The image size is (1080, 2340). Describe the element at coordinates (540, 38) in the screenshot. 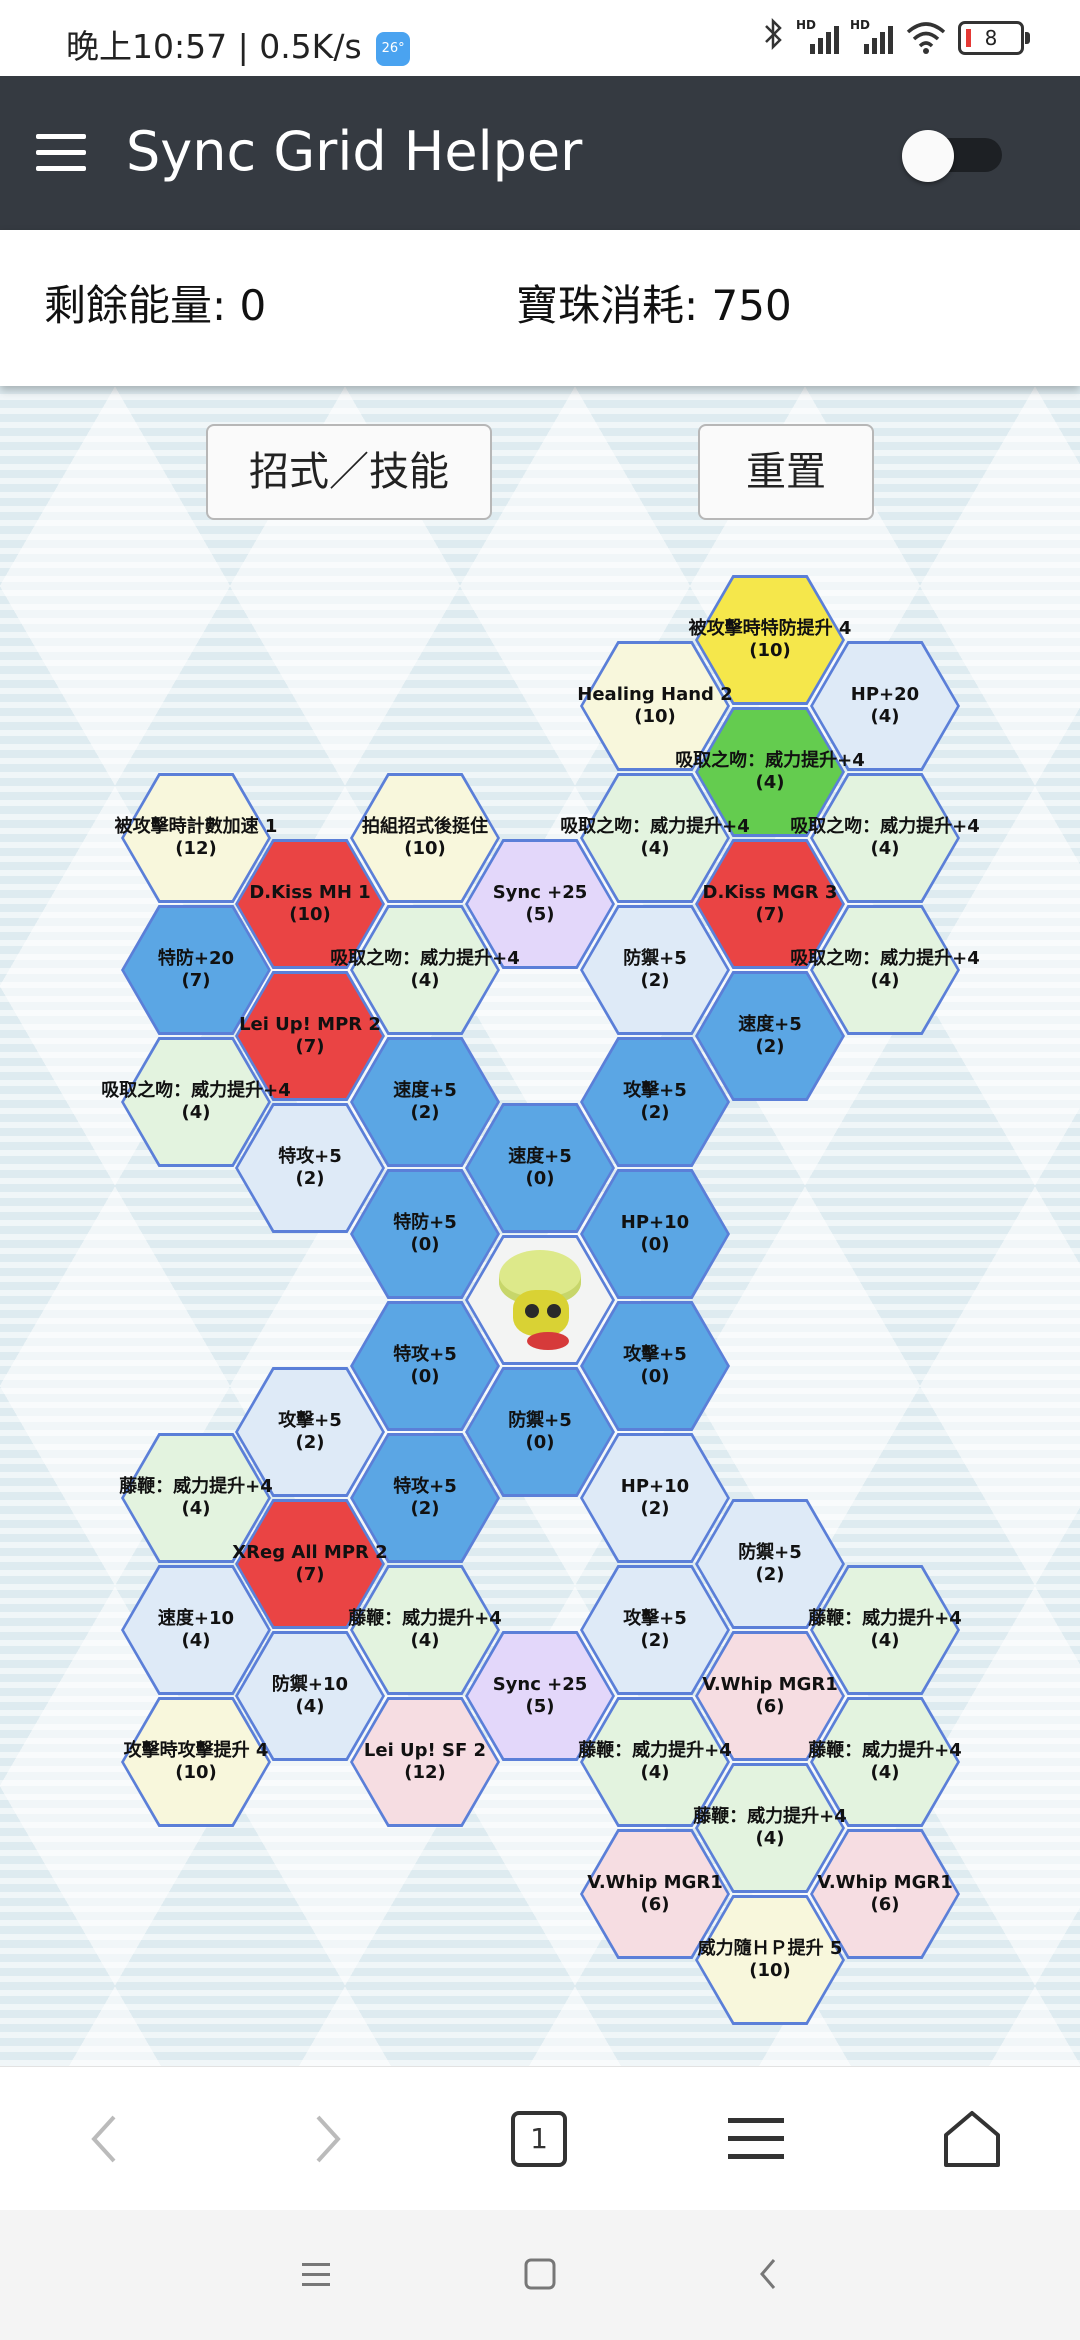

I see `status-bar: 晚上10:57 | 0.5K/s 26° HD HD 8` at that location.